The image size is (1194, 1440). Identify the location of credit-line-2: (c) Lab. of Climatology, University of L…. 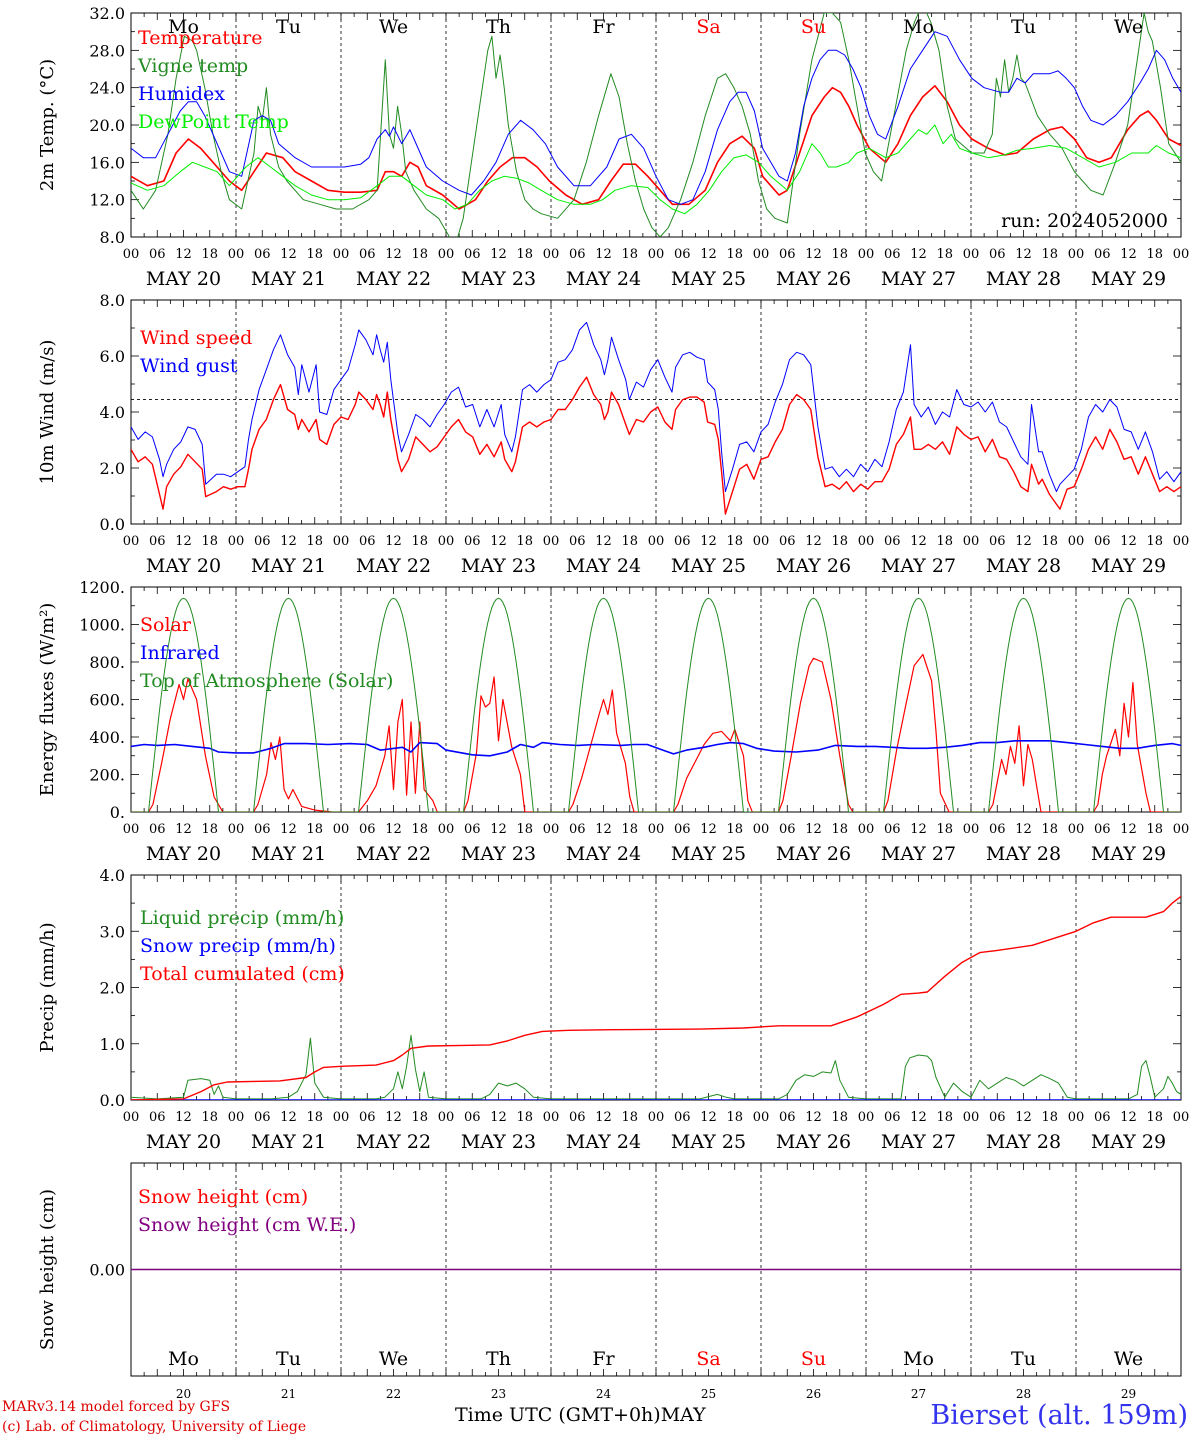
(154, 1427).